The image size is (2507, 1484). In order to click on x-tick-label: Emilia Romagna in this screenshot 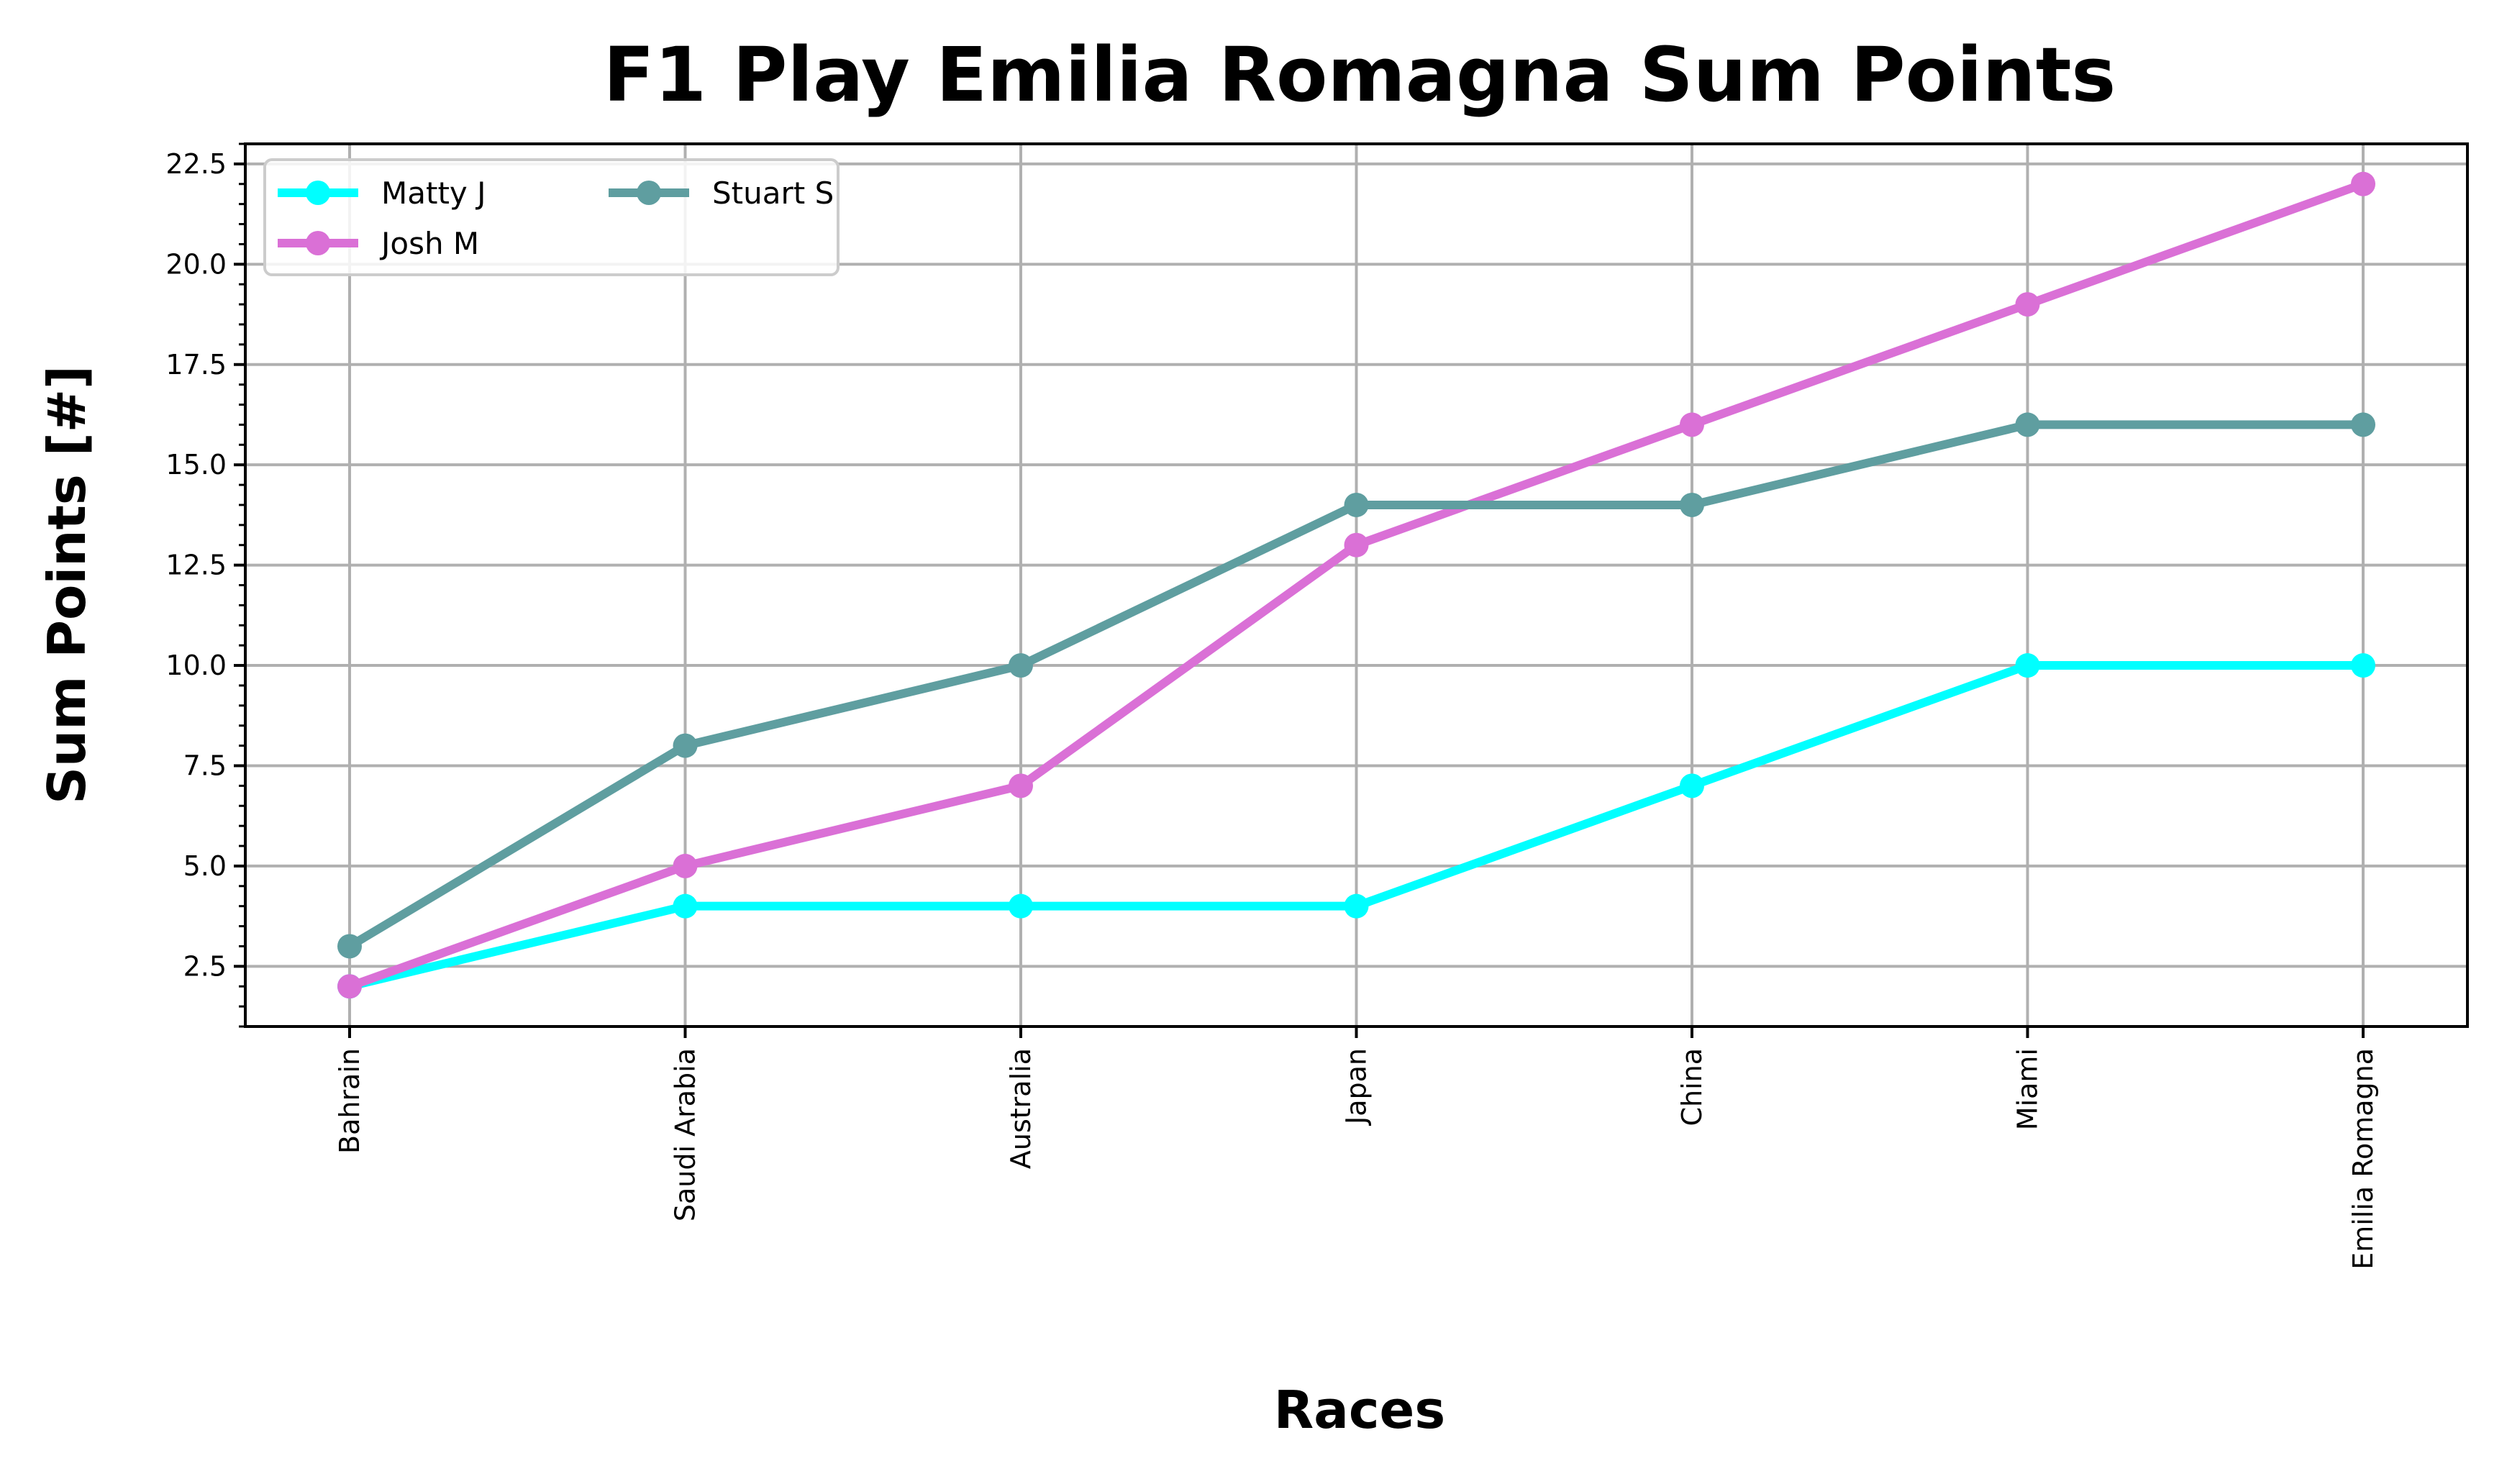, I will do `click(2363, 1159)`.